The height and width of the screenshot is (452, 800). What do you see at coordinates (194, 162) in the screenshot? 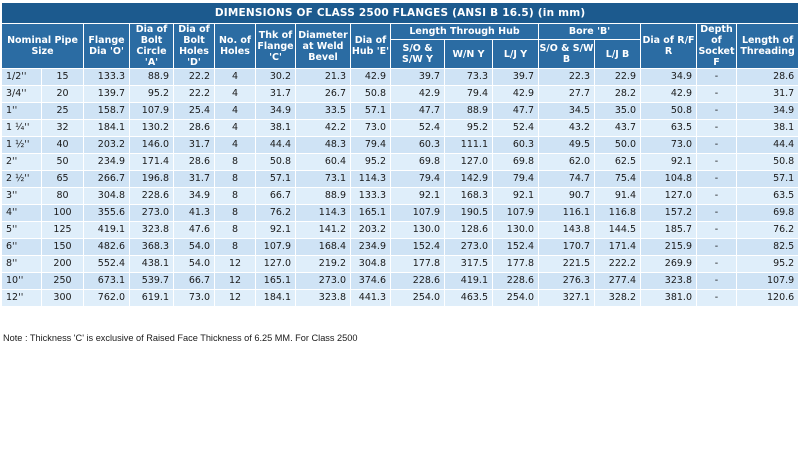
I see `table-cell: 28.6` at bounding box center [194, 162].